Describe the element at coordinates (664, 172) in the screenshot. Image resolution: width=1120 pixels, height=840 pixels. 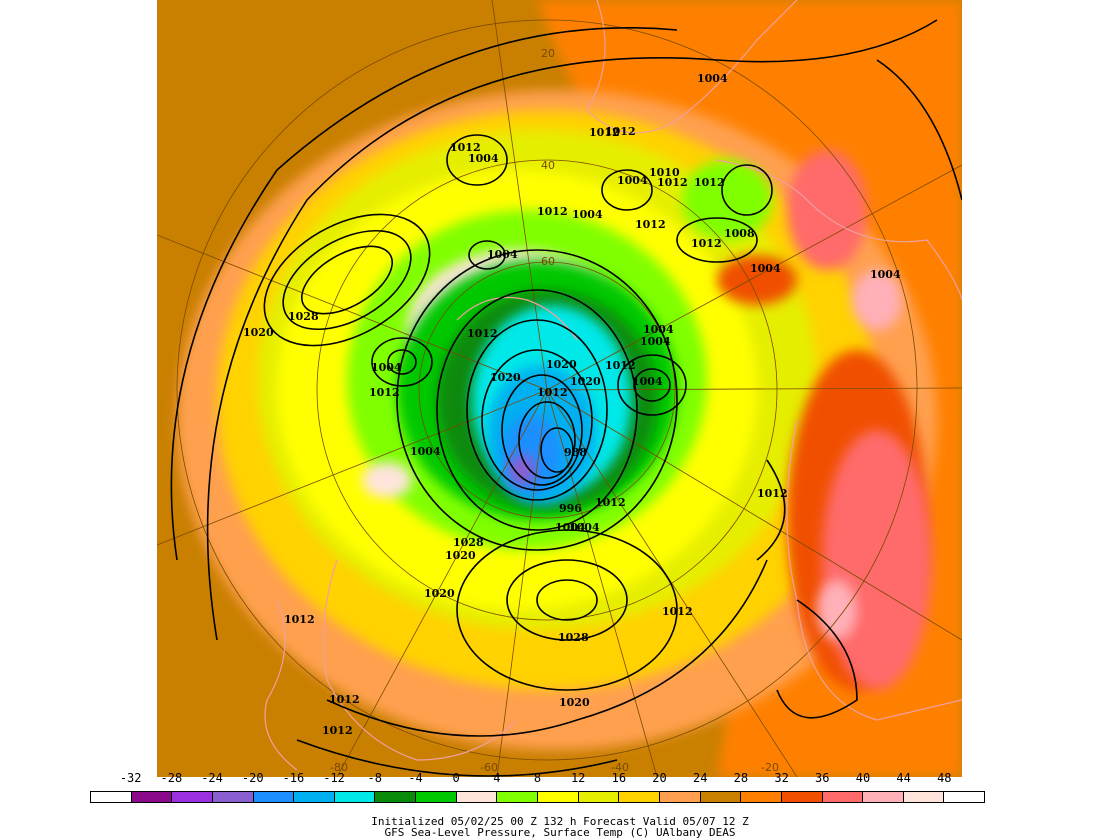
I see `isobar-label: 1010` at that location.